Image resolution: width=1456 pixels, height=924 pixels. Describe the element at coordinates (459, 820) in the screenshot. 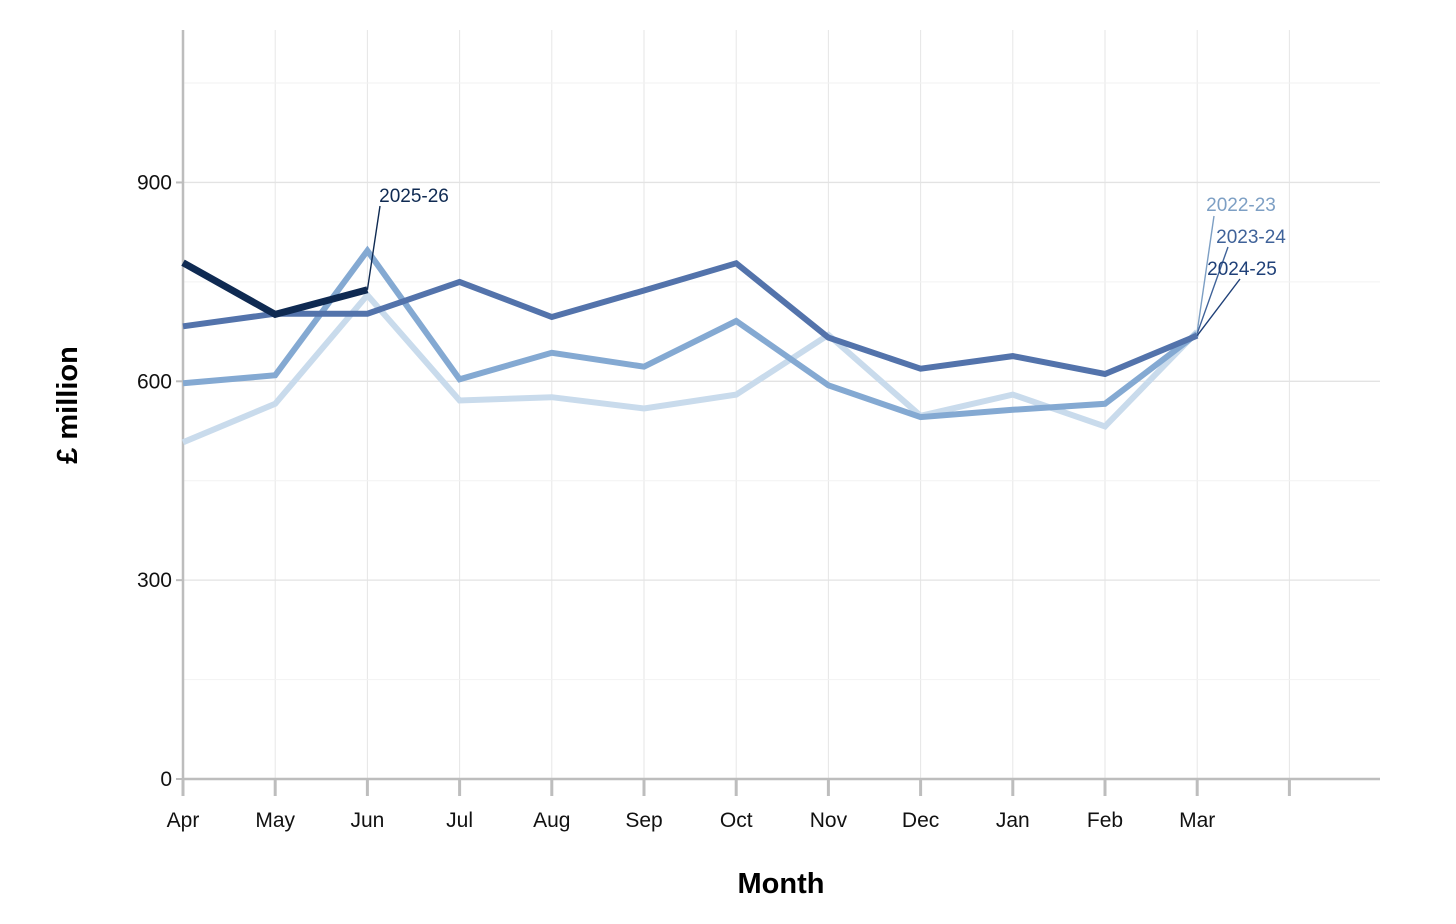

I see `x-tick-label: Jul` at that location.